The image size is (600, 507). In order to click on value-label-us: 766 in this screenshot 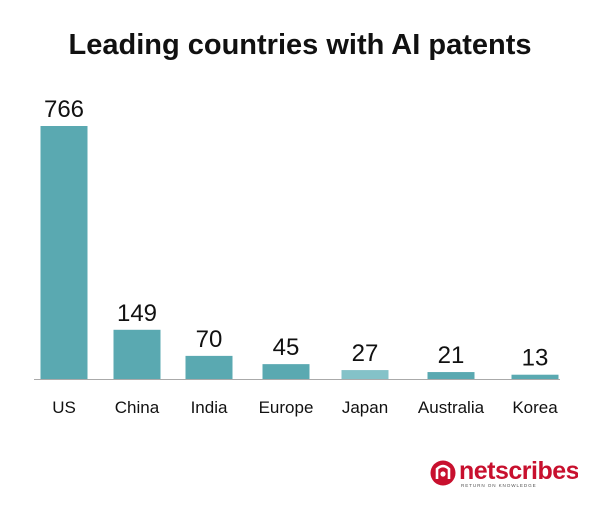, I will do `click(64, 109)`.